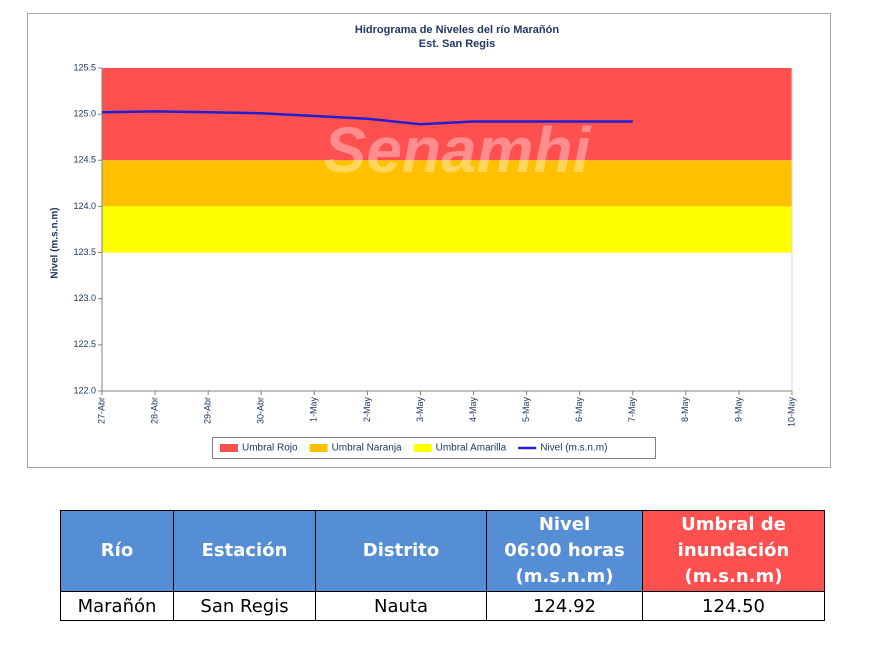 Image resolution: width=873 pixels, height=648 pixels. I want to click on table-cell: San Regis, so click(244, 606).